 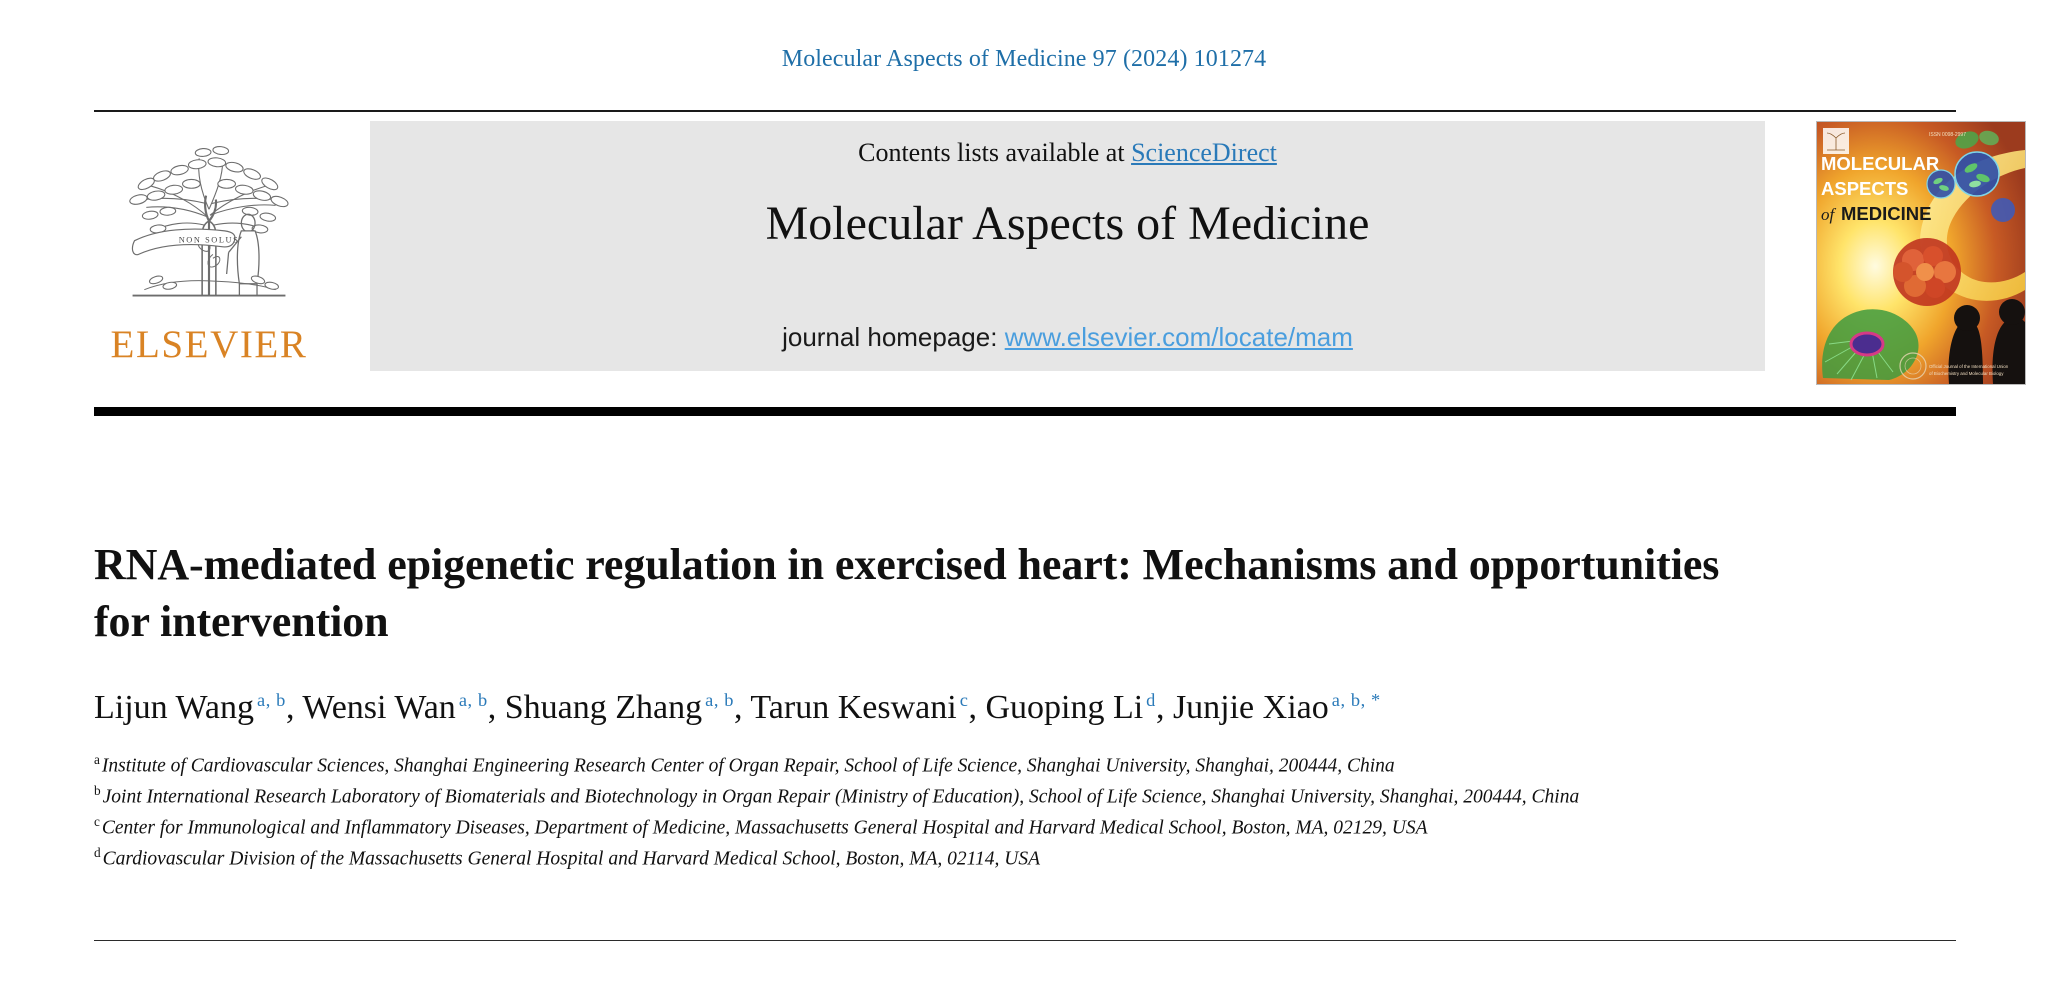 I want to click on affiliation-marker: d, so click(x=97, y=852).